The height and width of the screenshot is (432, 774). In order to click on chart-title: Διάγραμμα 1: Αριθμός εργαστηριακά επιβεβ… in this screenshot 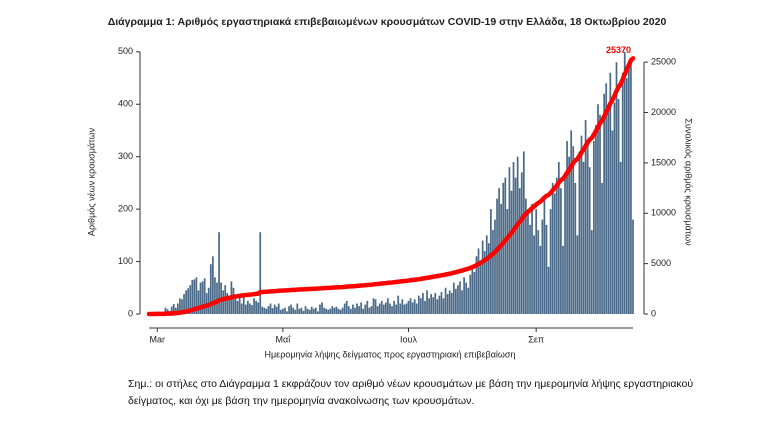, I will do `click(387, 22)`.